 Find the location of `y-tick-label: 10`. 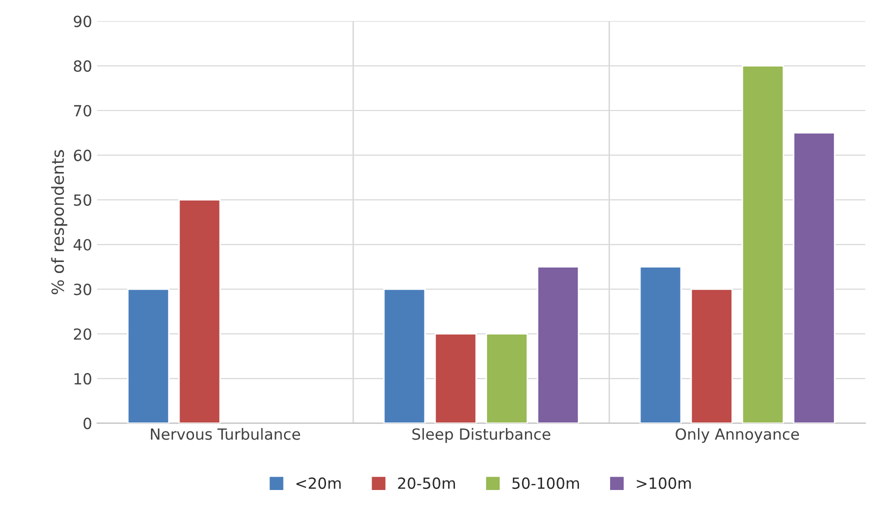

y-tick-label: 10 is located at coordinates (83, 378).